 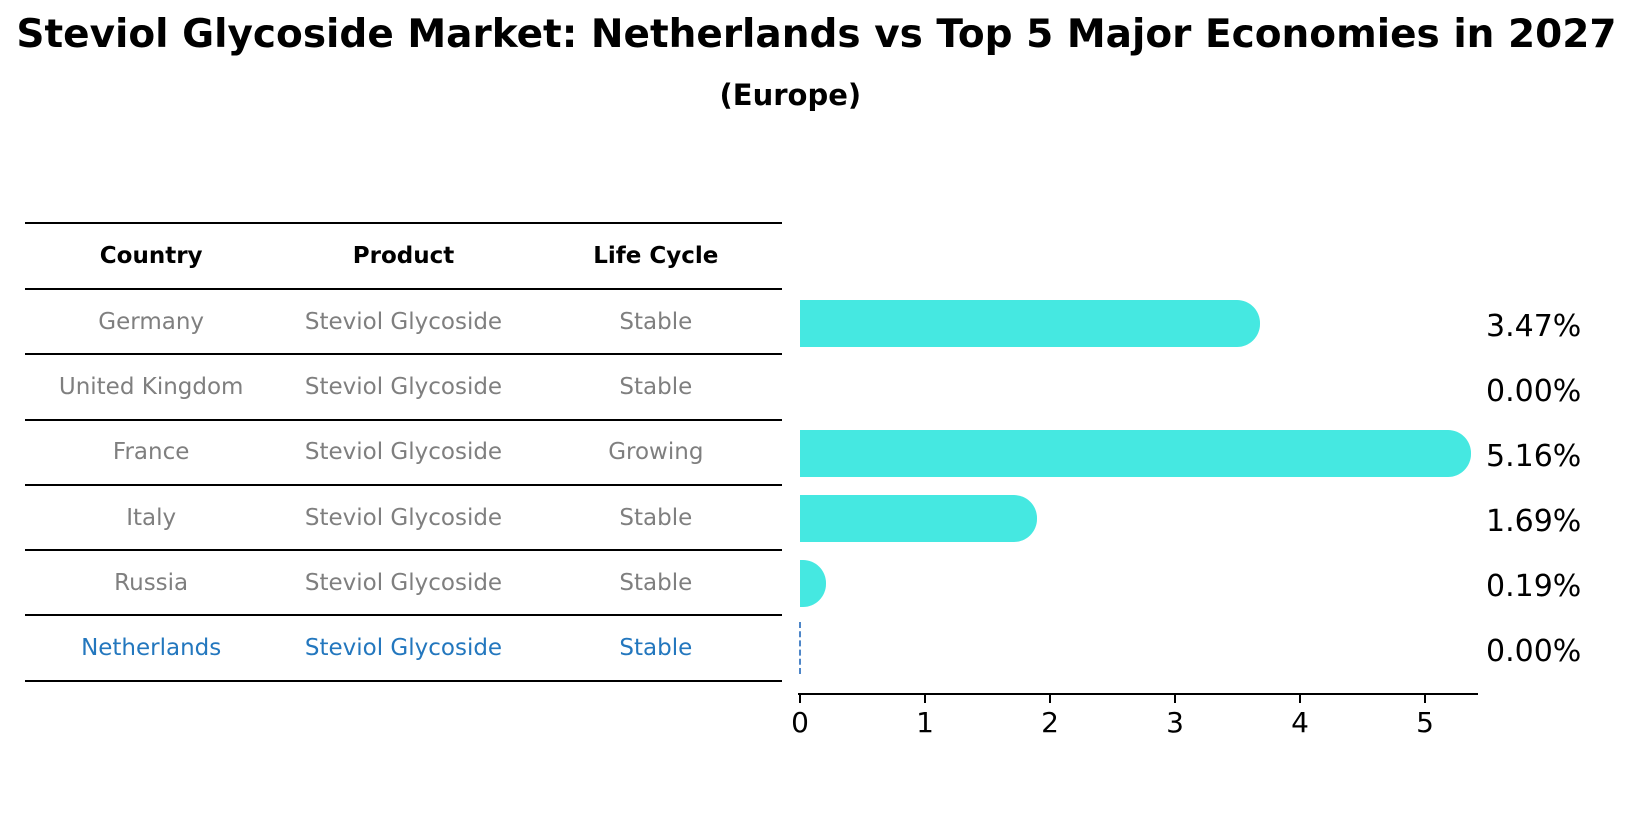 I want to click on table-row-netherlands: Netherlands Steviol Glycoside Stable, so click(x=403, y=649).